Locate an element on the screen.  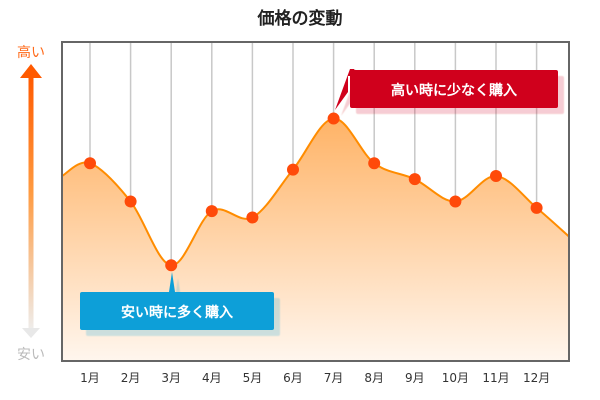
x-tick-label: 4月 is located at coordinates (212, 378).